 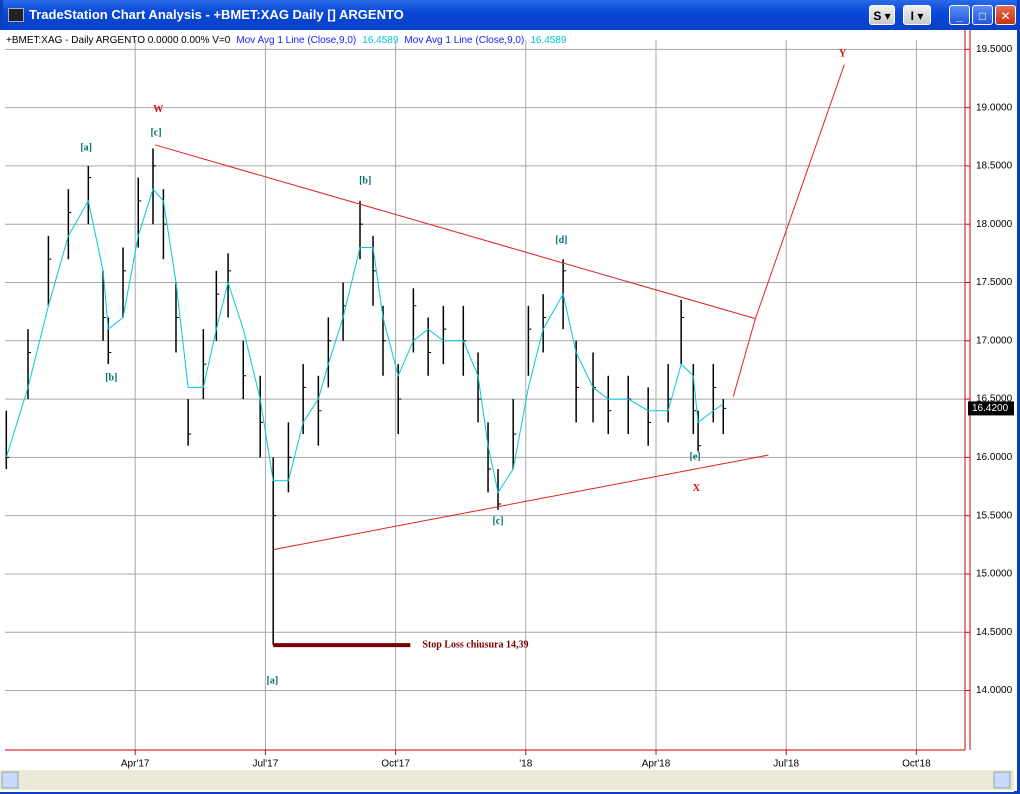 I want to click on x-tick-label: Jul'17, so click(x=265, y=764).